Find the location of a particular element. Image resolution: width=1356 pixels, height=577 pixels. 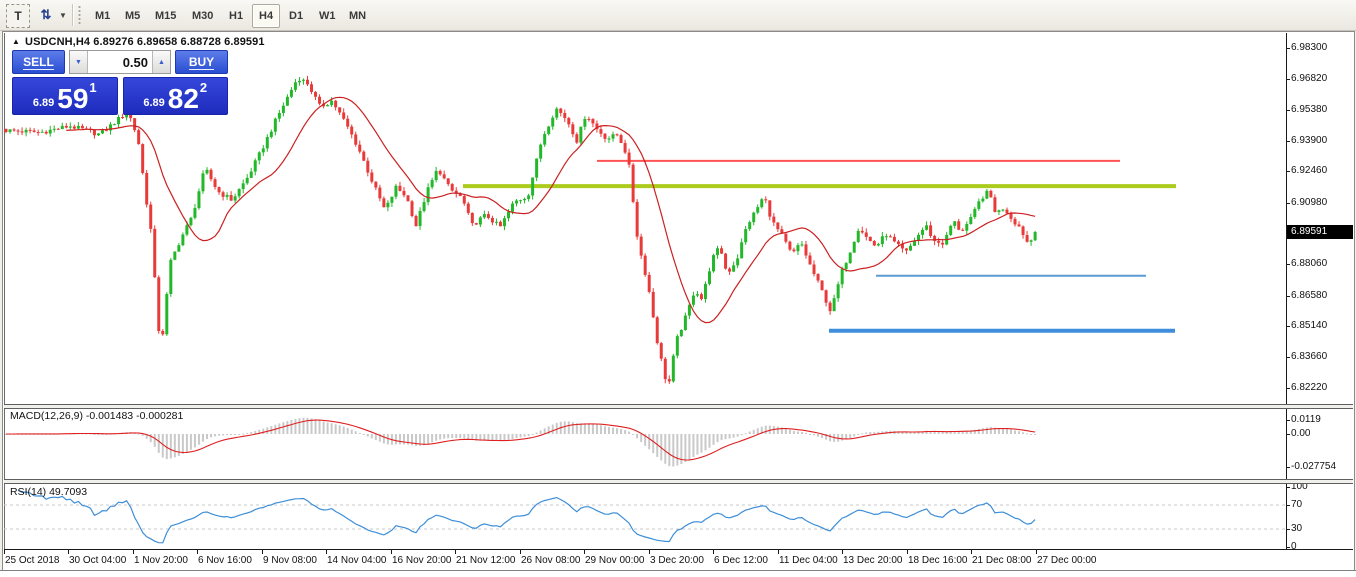

toolbar-grip-handle is located at coordinates (79, 15).